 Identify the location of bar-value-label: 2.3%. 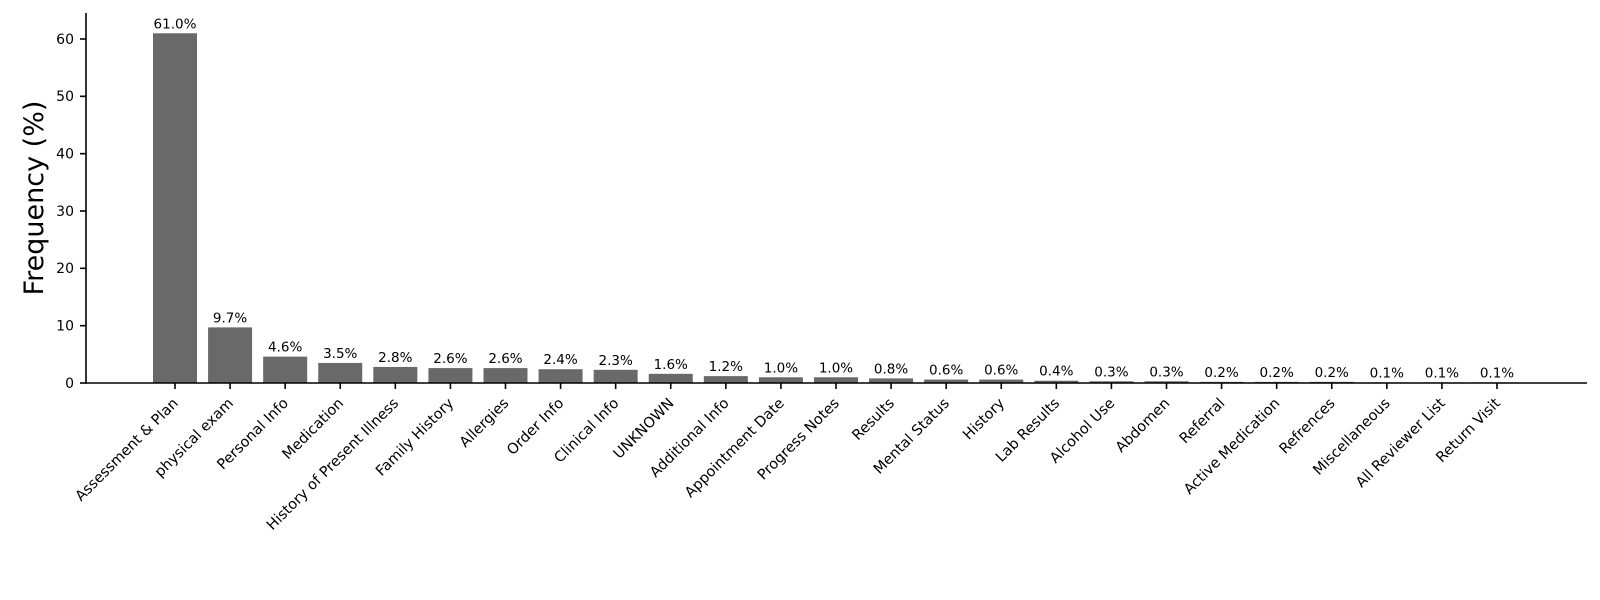
(616, 361).